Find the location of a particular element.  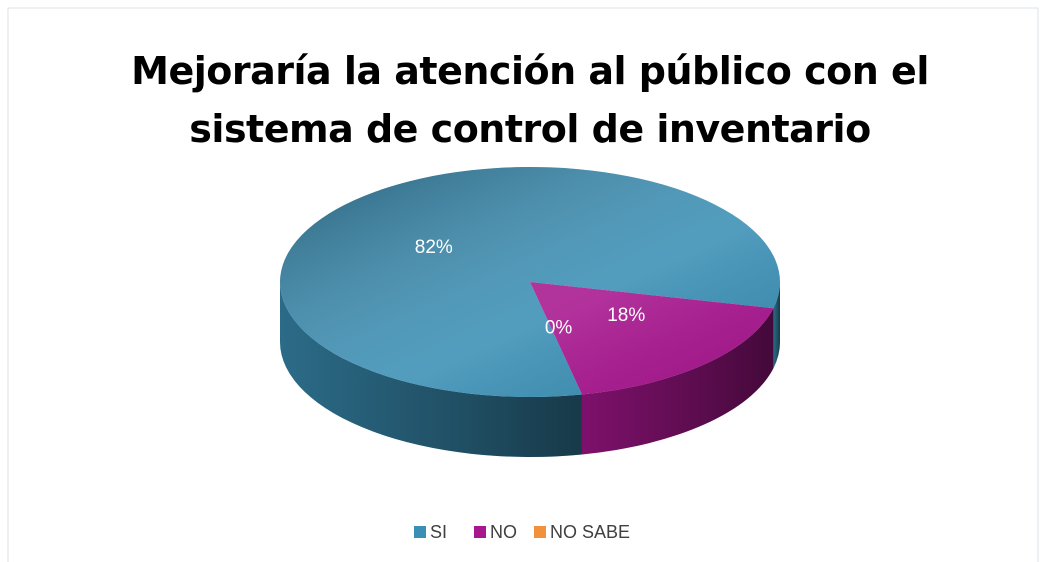

legend-label: SI is located at coordinates (438, 532).